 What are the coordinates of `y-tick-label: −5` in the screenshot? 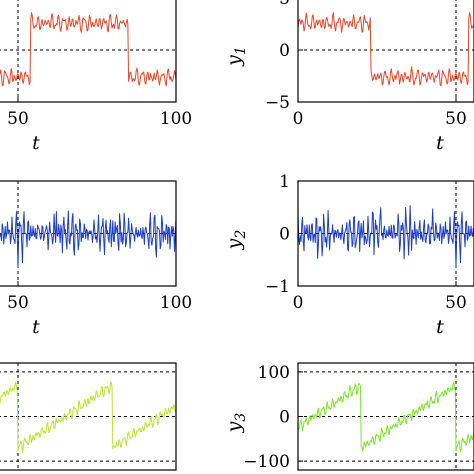 It's located at (277, 103).